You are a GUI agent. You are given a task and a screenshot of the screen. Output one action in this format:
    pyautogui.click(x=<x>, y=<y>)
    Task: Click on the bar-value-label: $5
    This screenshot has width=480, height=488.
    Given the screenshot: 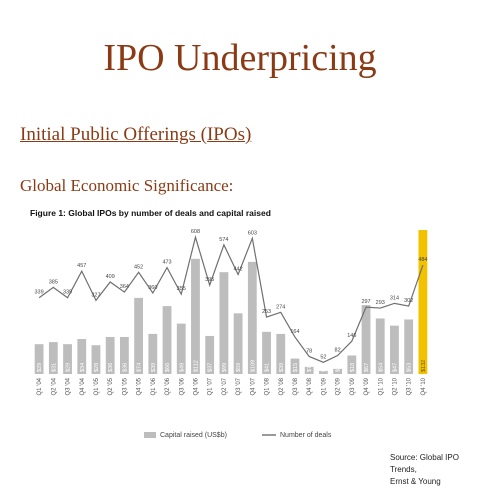 What is the action you would take?
    pyautogui.click(x=339, y=369)
    